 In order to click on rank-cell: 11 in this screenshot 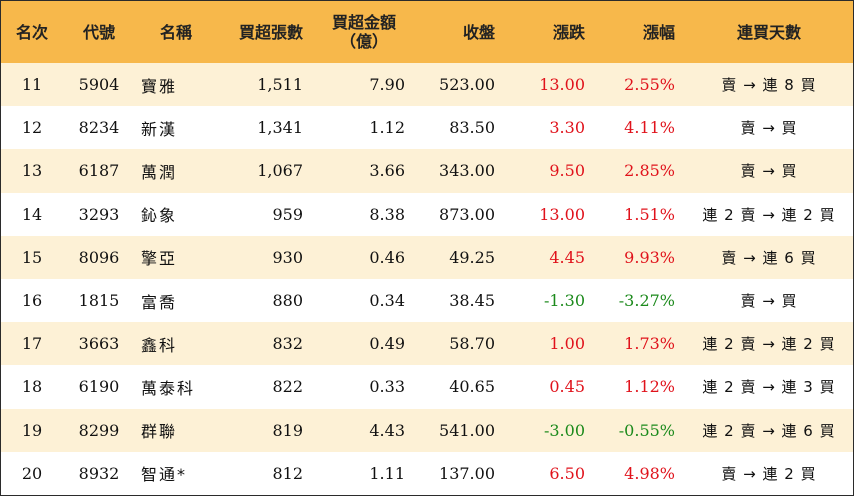, I will do `click(32, 85)`.